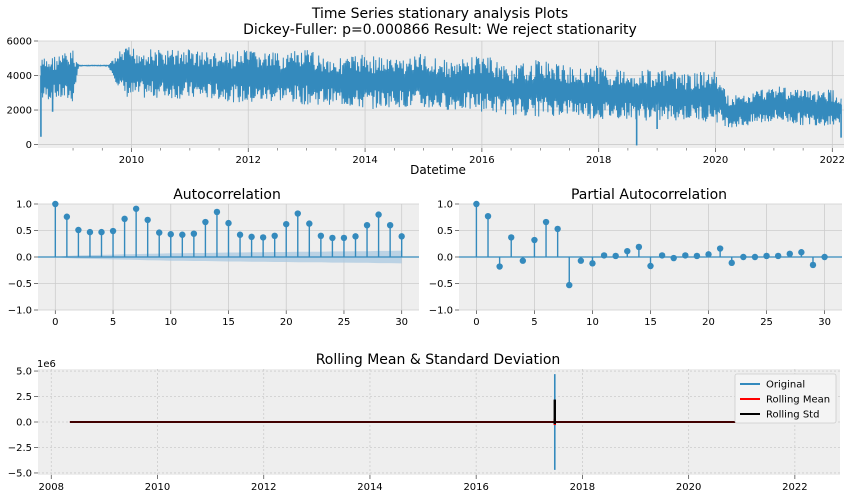 The width and height of the screenshot is (853, 494). Describe the element at coordinates (688, 487) in the screenshot. I see `rolling-xtick-label: 2020` at that location.